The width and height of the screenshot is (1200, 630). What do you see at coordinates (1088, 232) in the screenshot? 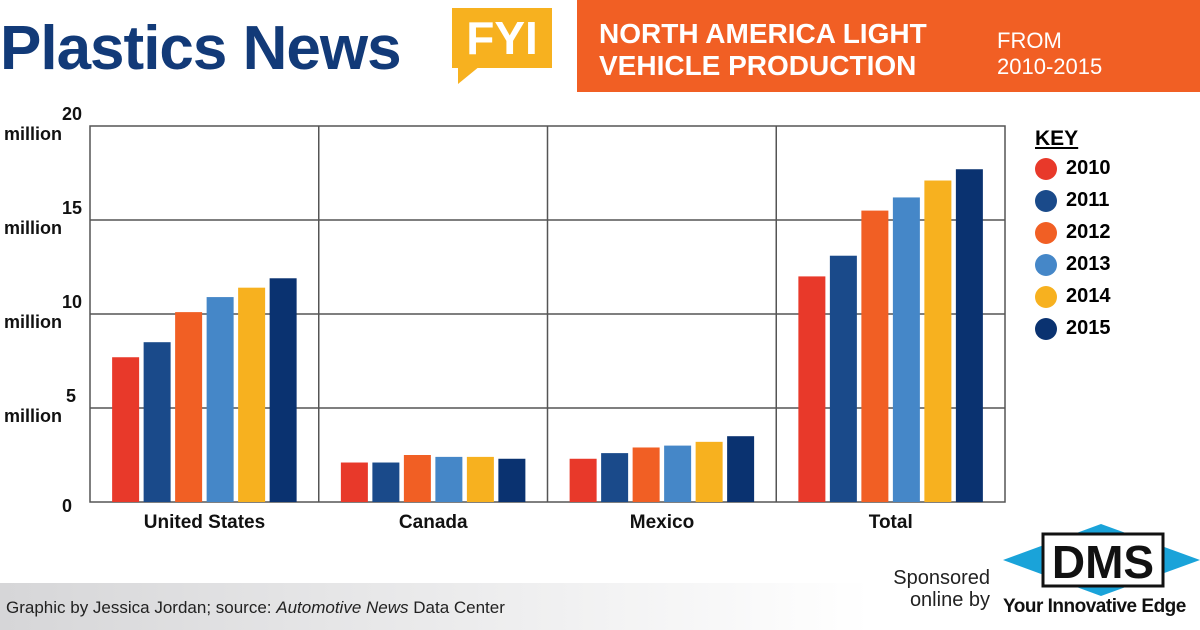
I see `legend-label: 2012` at bounding box center [1088, 232].